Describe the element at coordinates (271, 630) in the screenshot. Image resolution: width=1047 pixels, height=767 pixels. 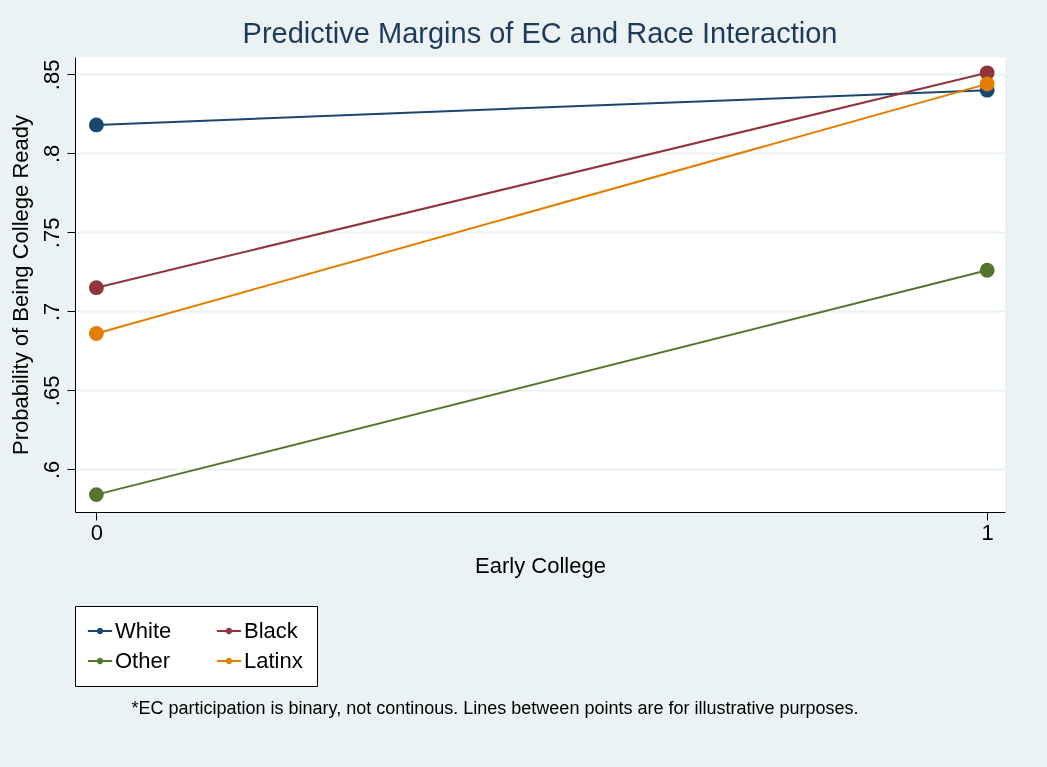
I see `legend-label: Black` at that location.